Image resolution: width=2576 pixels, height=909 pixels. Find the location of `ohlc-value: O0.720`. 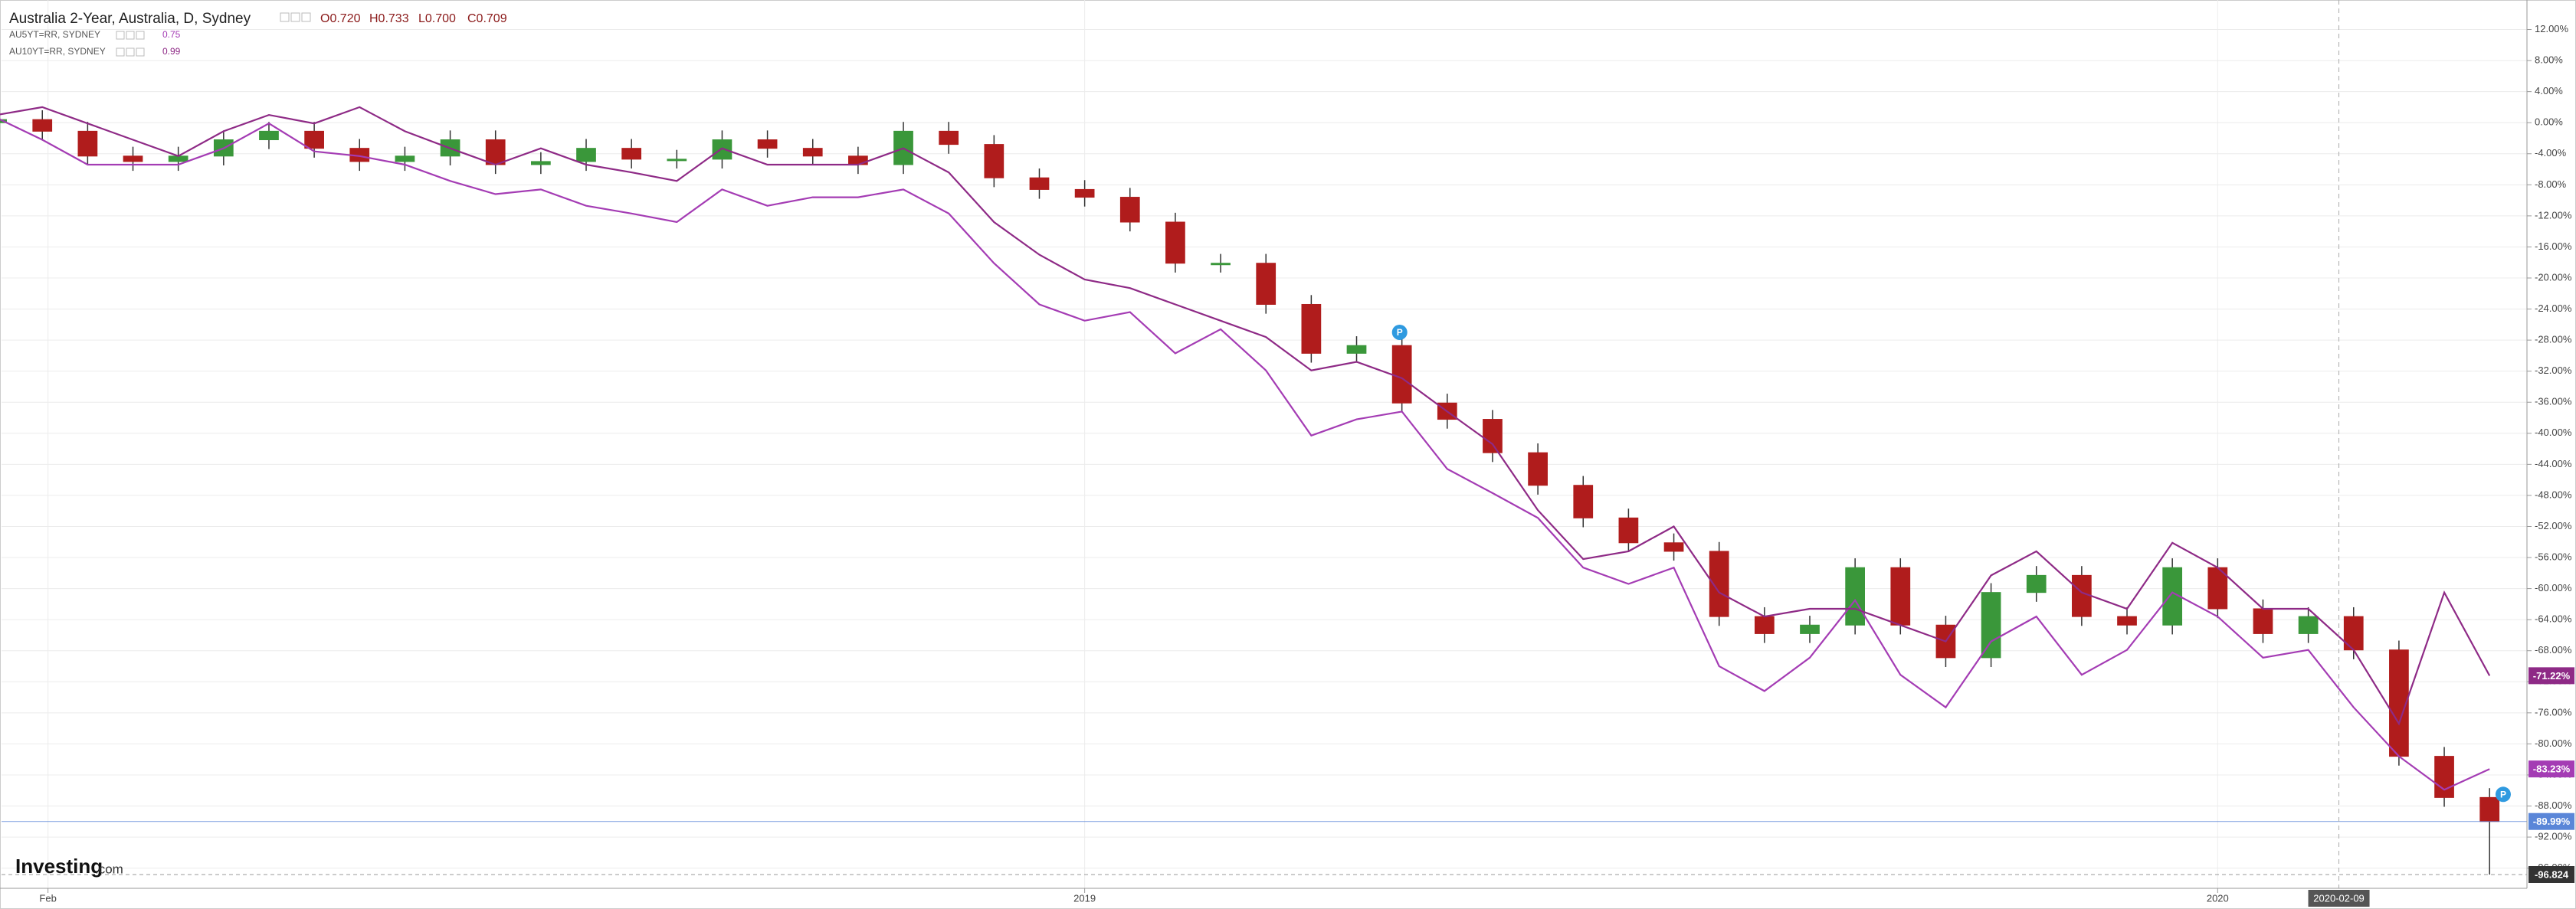

ohlc-value: O0.720 is located at coordinates (341, 19).